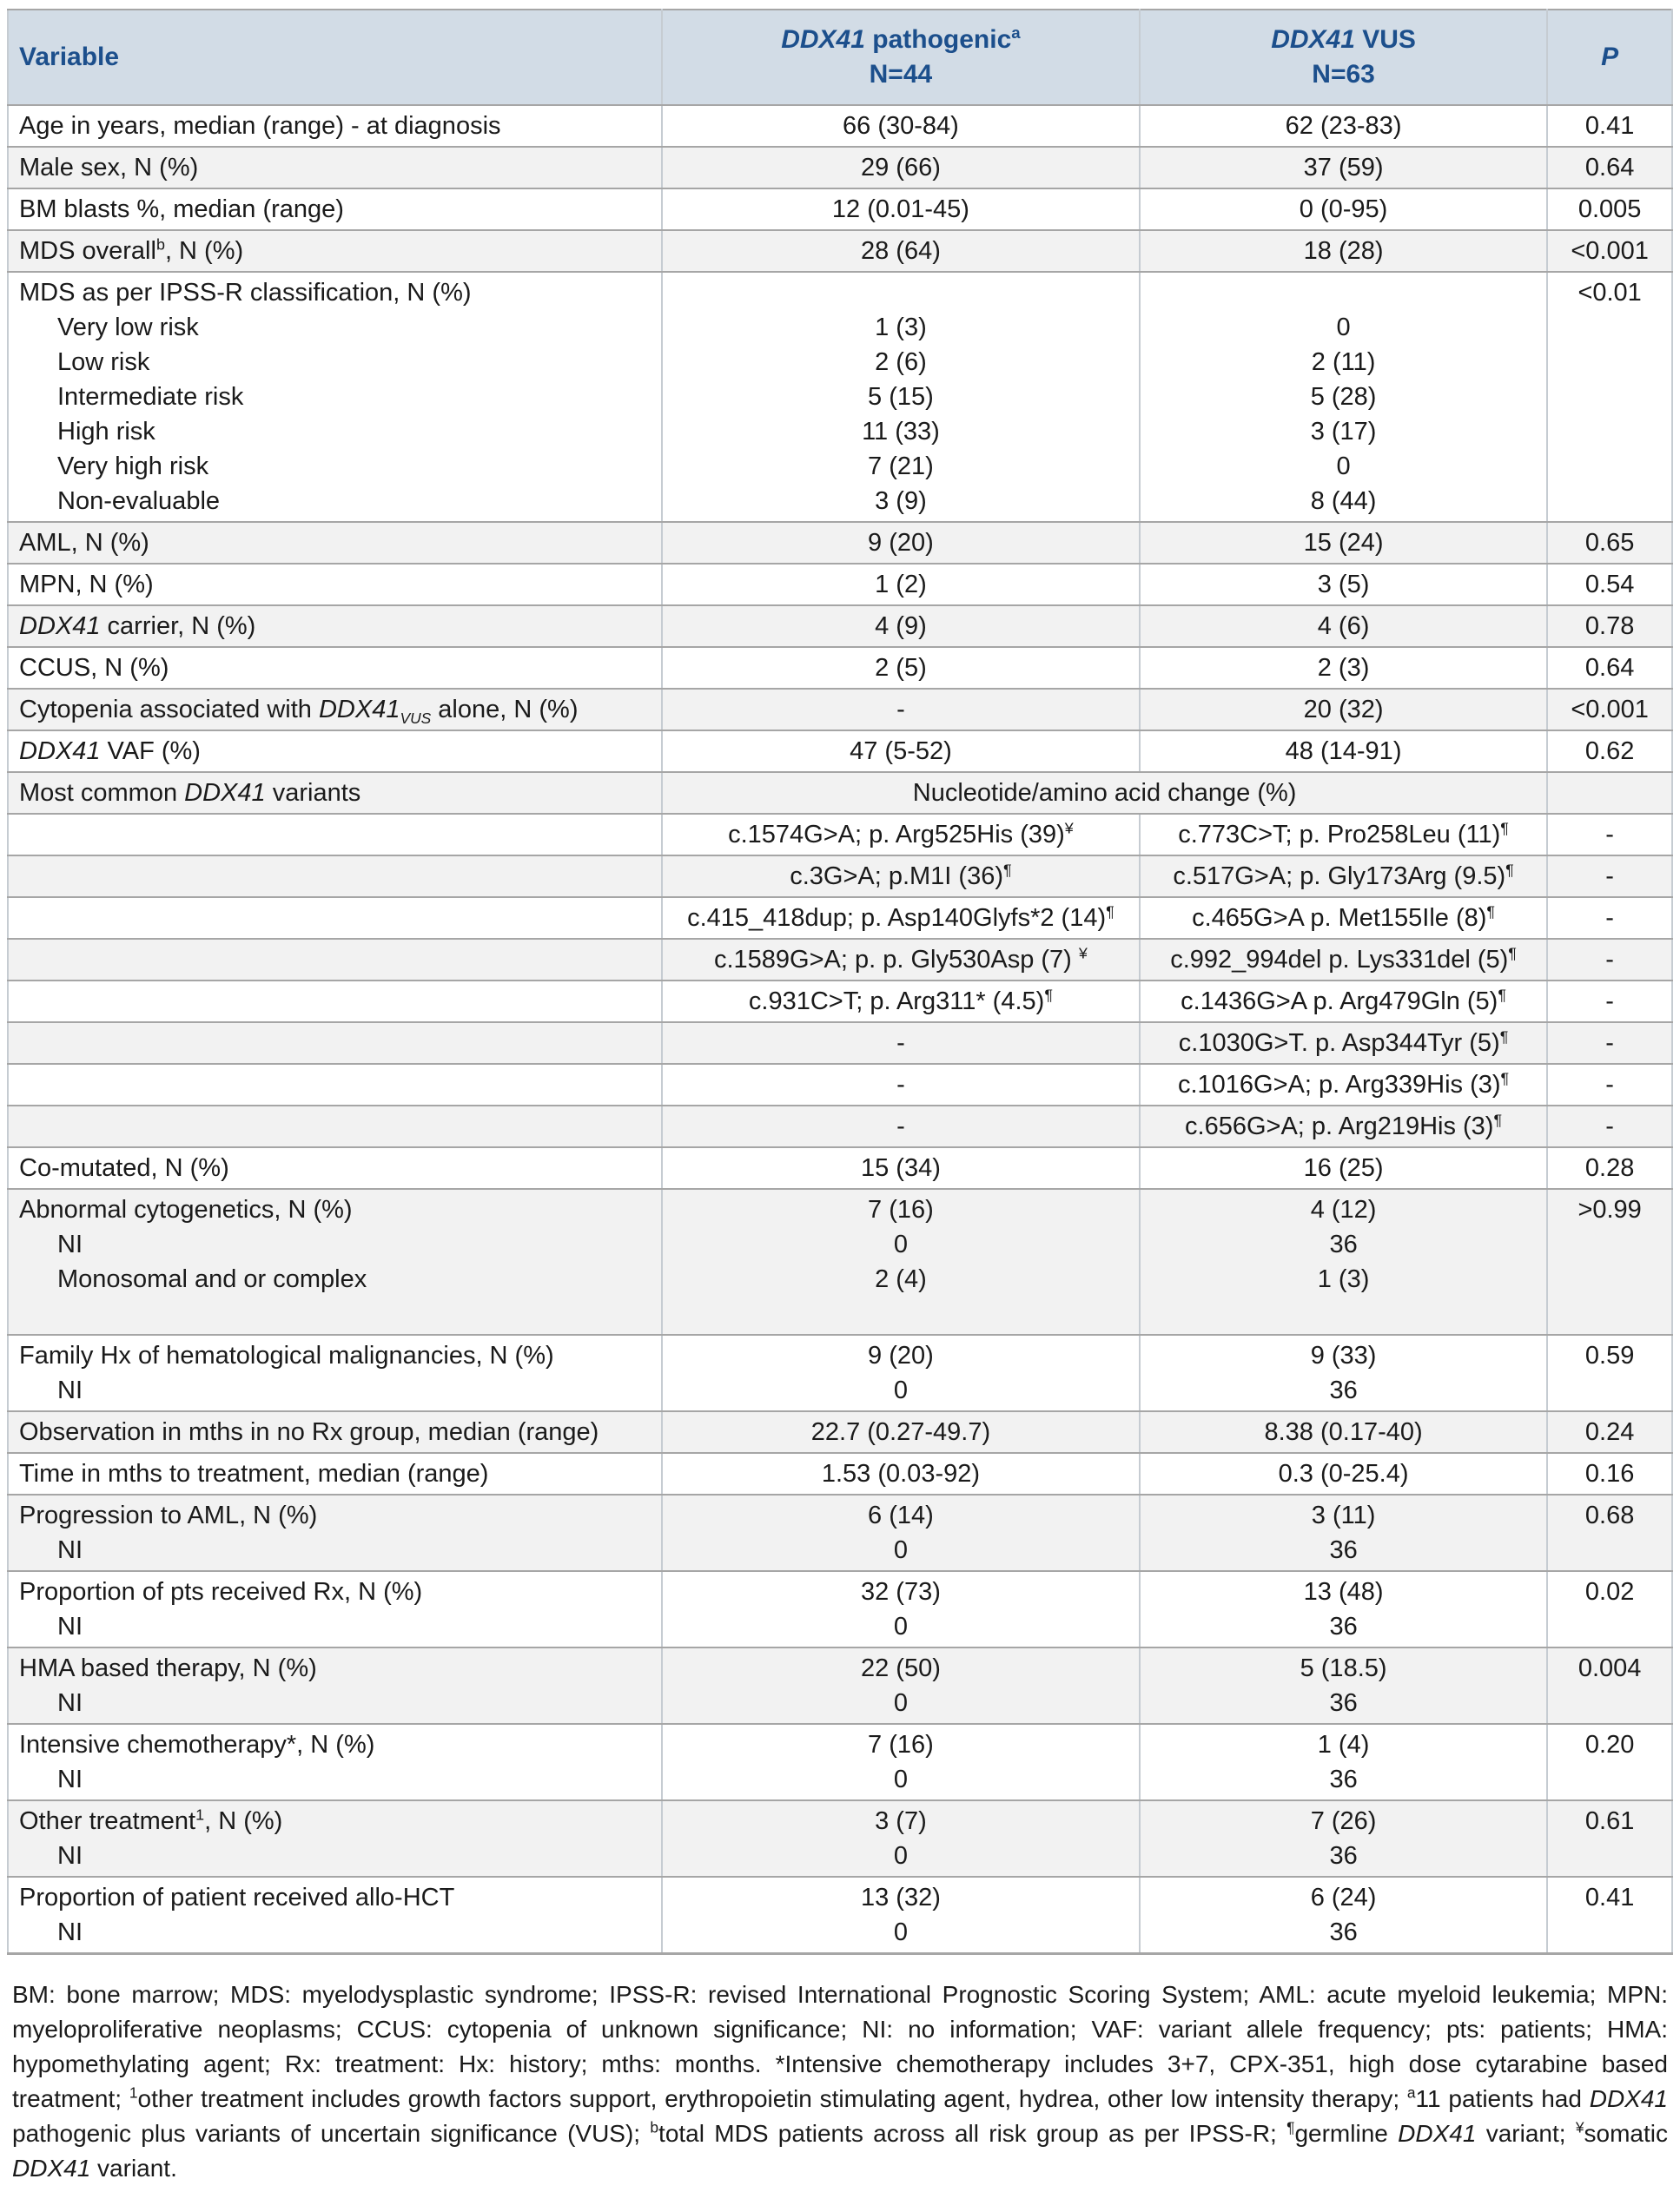  Describe the element at coordinates (1609, 626) in the screenshot. I see `text-segment: 0.78` at that location.